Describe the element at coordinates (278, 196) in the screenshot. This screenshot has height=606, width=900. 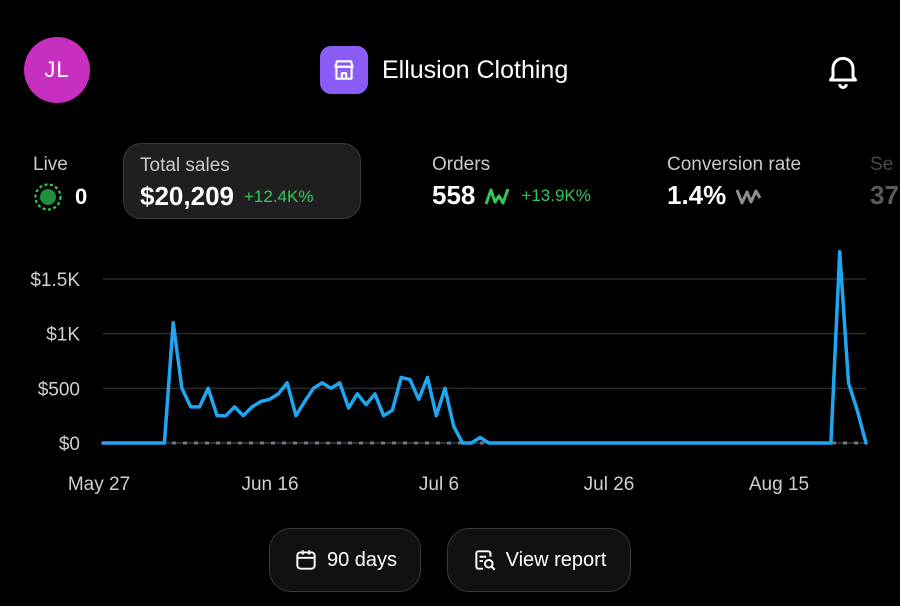
I see `metric-delta: +12.4K%` at that location.